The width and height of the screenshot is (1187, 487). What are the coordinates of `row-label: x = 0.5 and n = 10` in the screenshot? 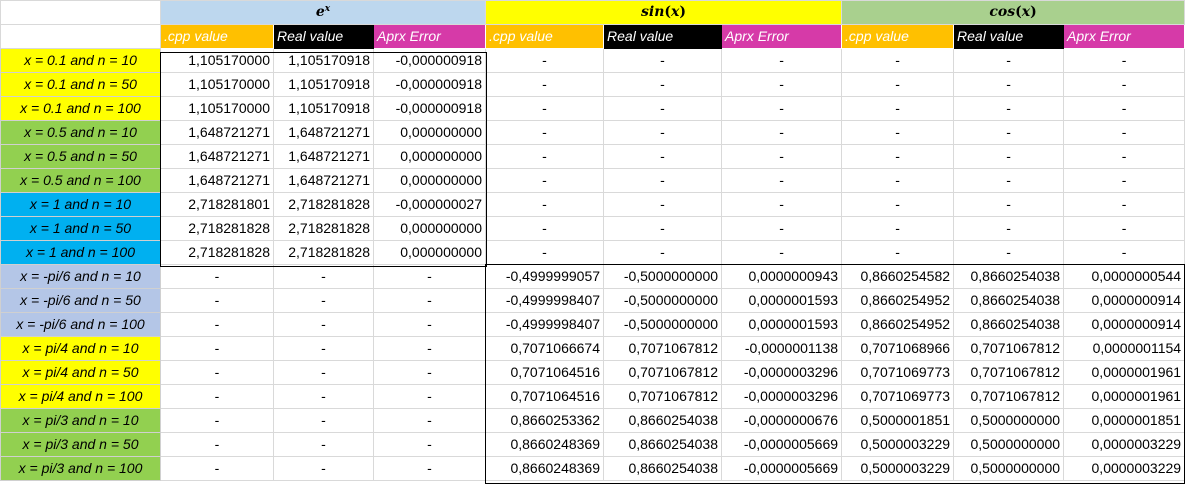 It's located at (80, 132).